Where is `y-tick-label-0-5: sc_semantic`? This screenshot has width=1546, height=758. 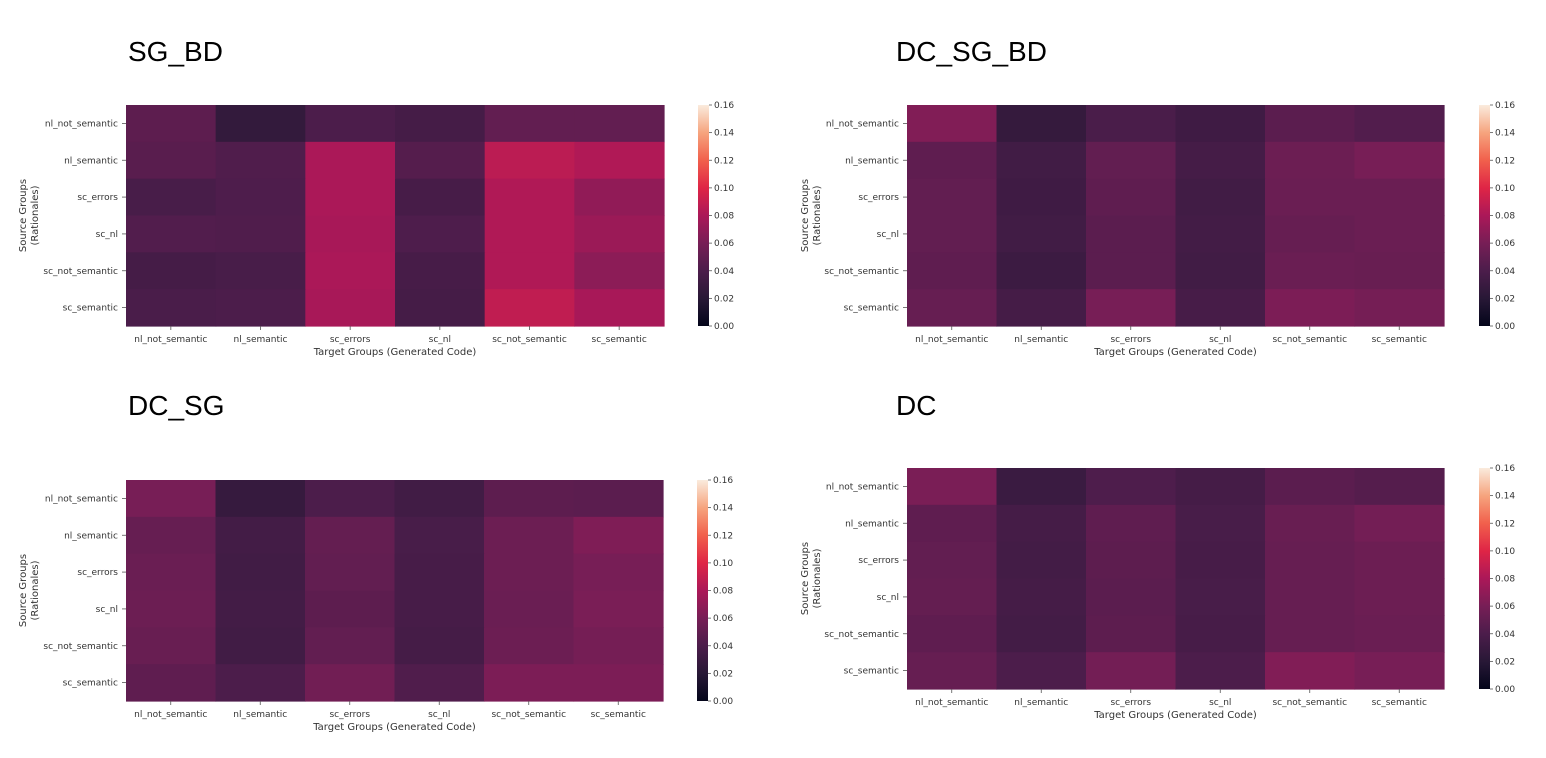 y-tick-label-0-5: sc_semantic is located at coordinates (90, 309).